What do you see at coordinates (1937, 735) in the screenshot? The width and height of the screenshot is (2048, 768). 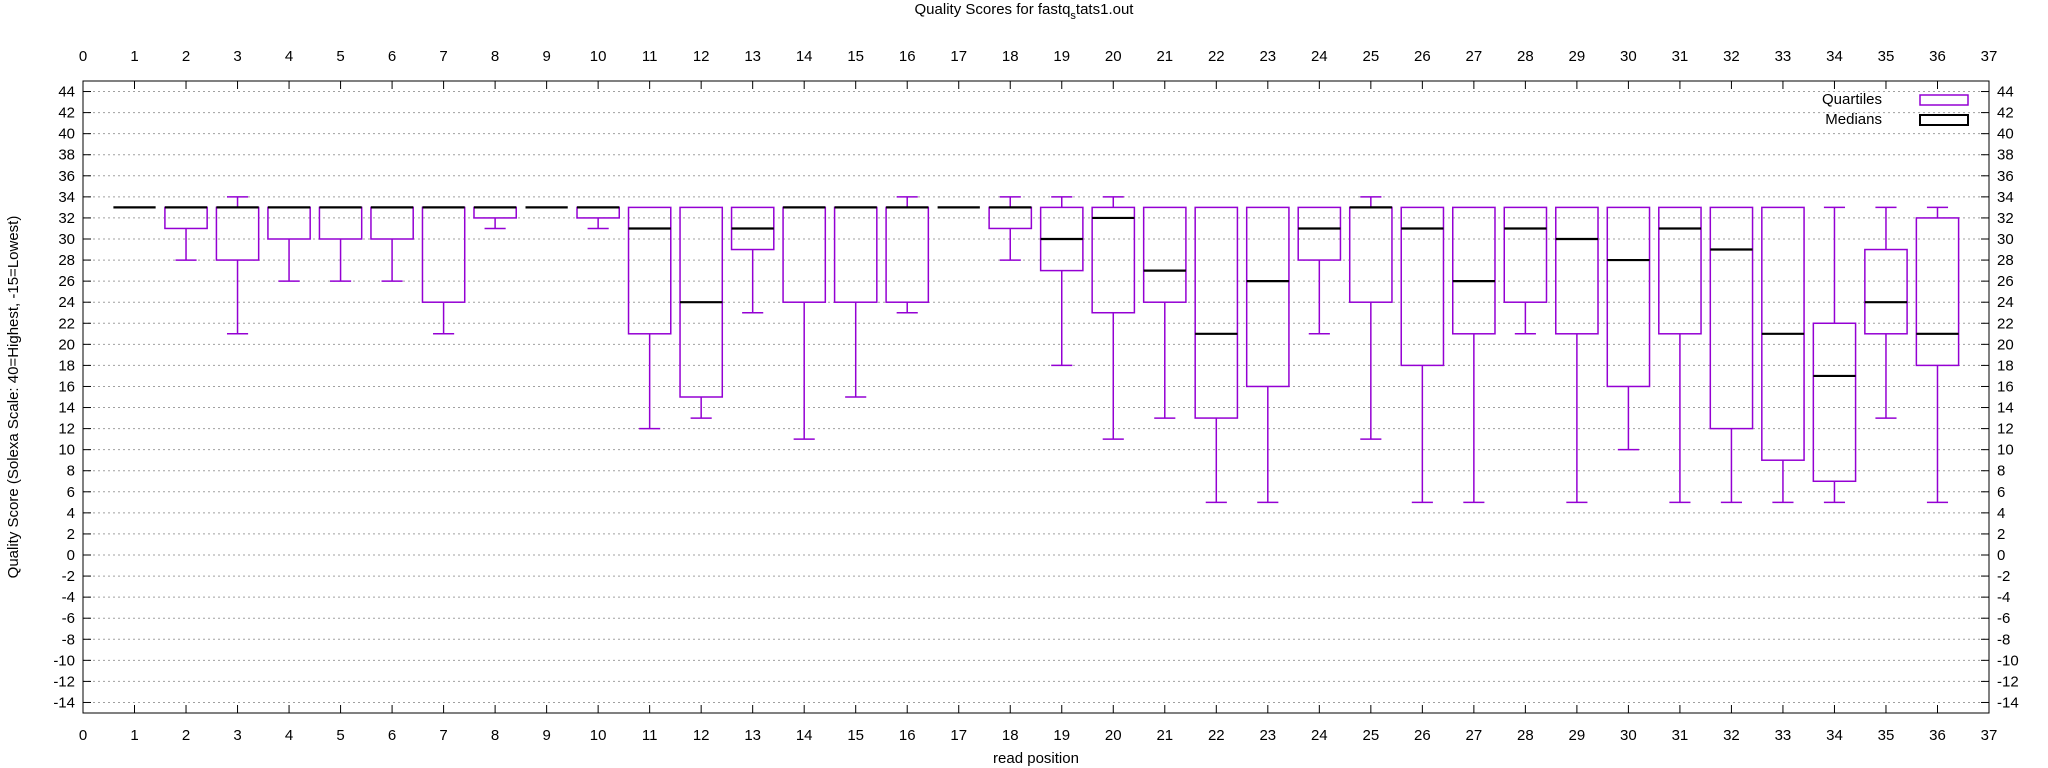 I see `x-tick-label-bottom: 36` at bounding box center [1937, 735].